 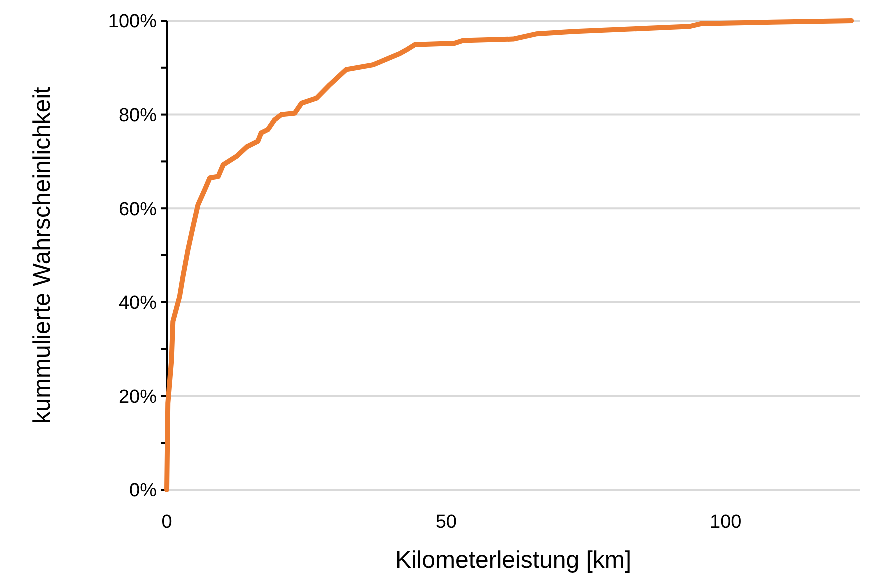 I want to click on x-tick-label: 100, so click(x=726, y=522).